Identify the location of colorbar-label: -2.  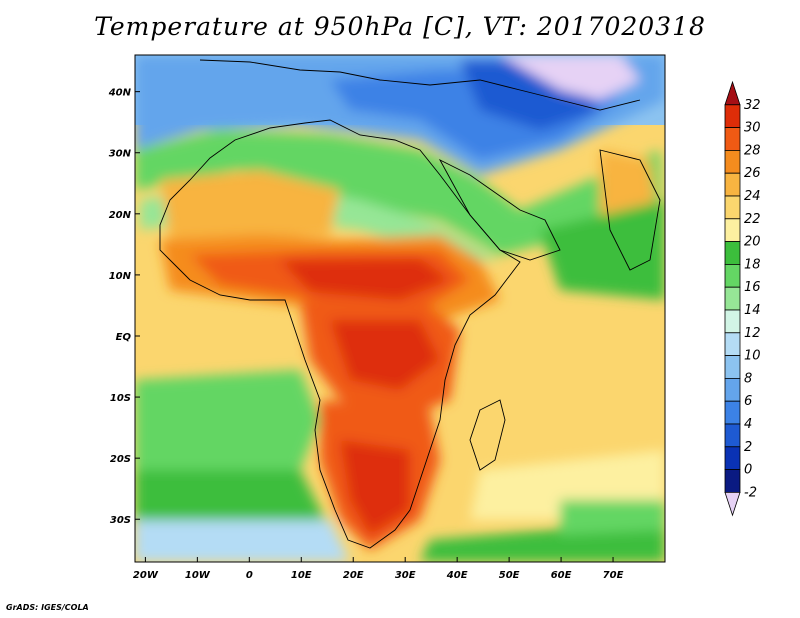
(750, 492).